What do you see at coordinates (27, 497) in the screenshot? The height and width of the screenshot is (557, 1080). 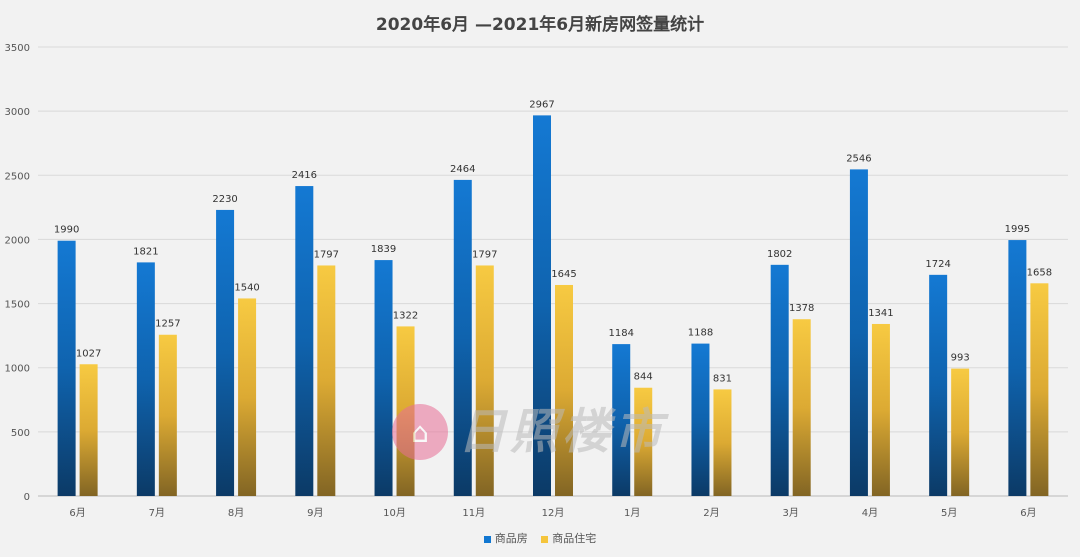 I see `y-tick-label: 0` at bounding box center [27, 497].